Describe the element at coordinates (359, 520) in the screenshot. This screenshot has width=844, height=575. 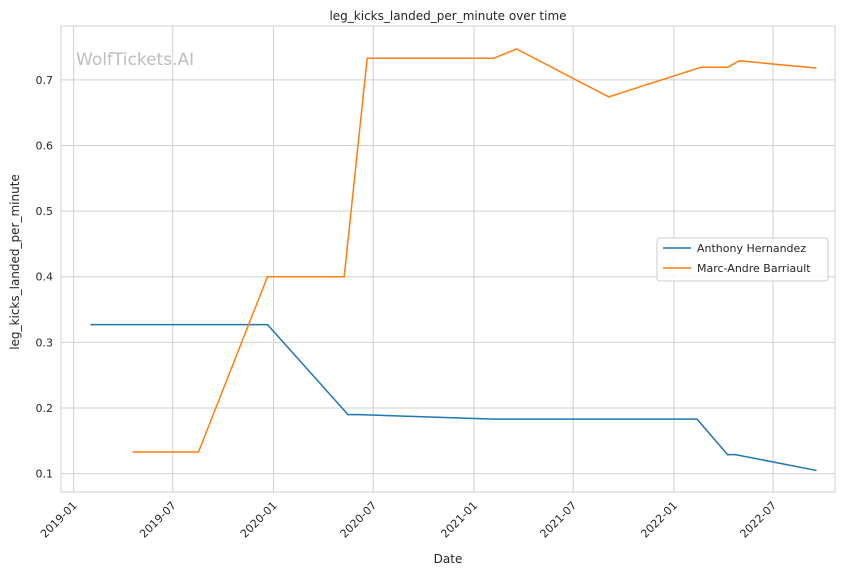
I see `x-tick-label: 2020-07` at that location.